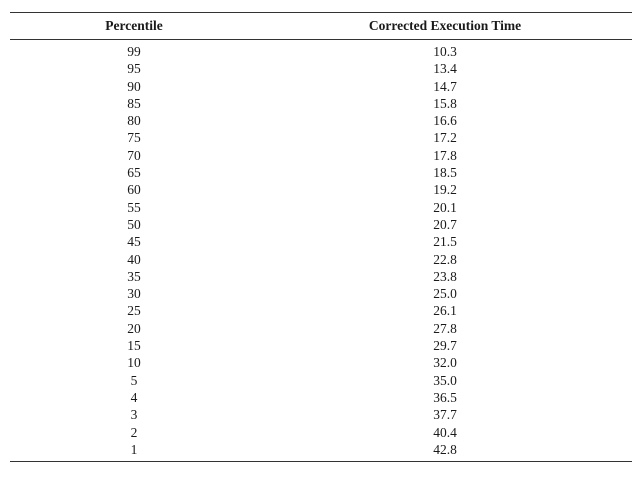  I want to click on table-row: 35 23.8, so click(321, 276).